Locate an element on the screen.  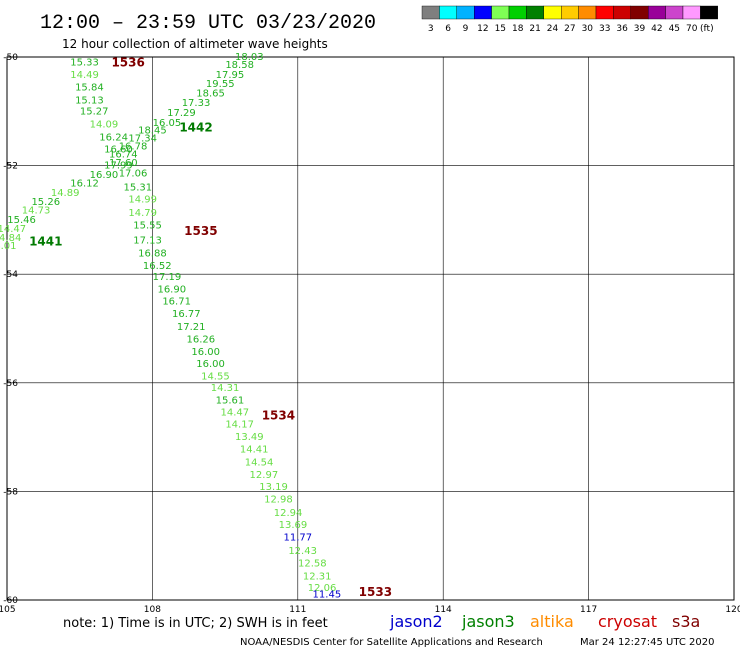
legend-bin-label: 30 is located at coordinates (588, 29).